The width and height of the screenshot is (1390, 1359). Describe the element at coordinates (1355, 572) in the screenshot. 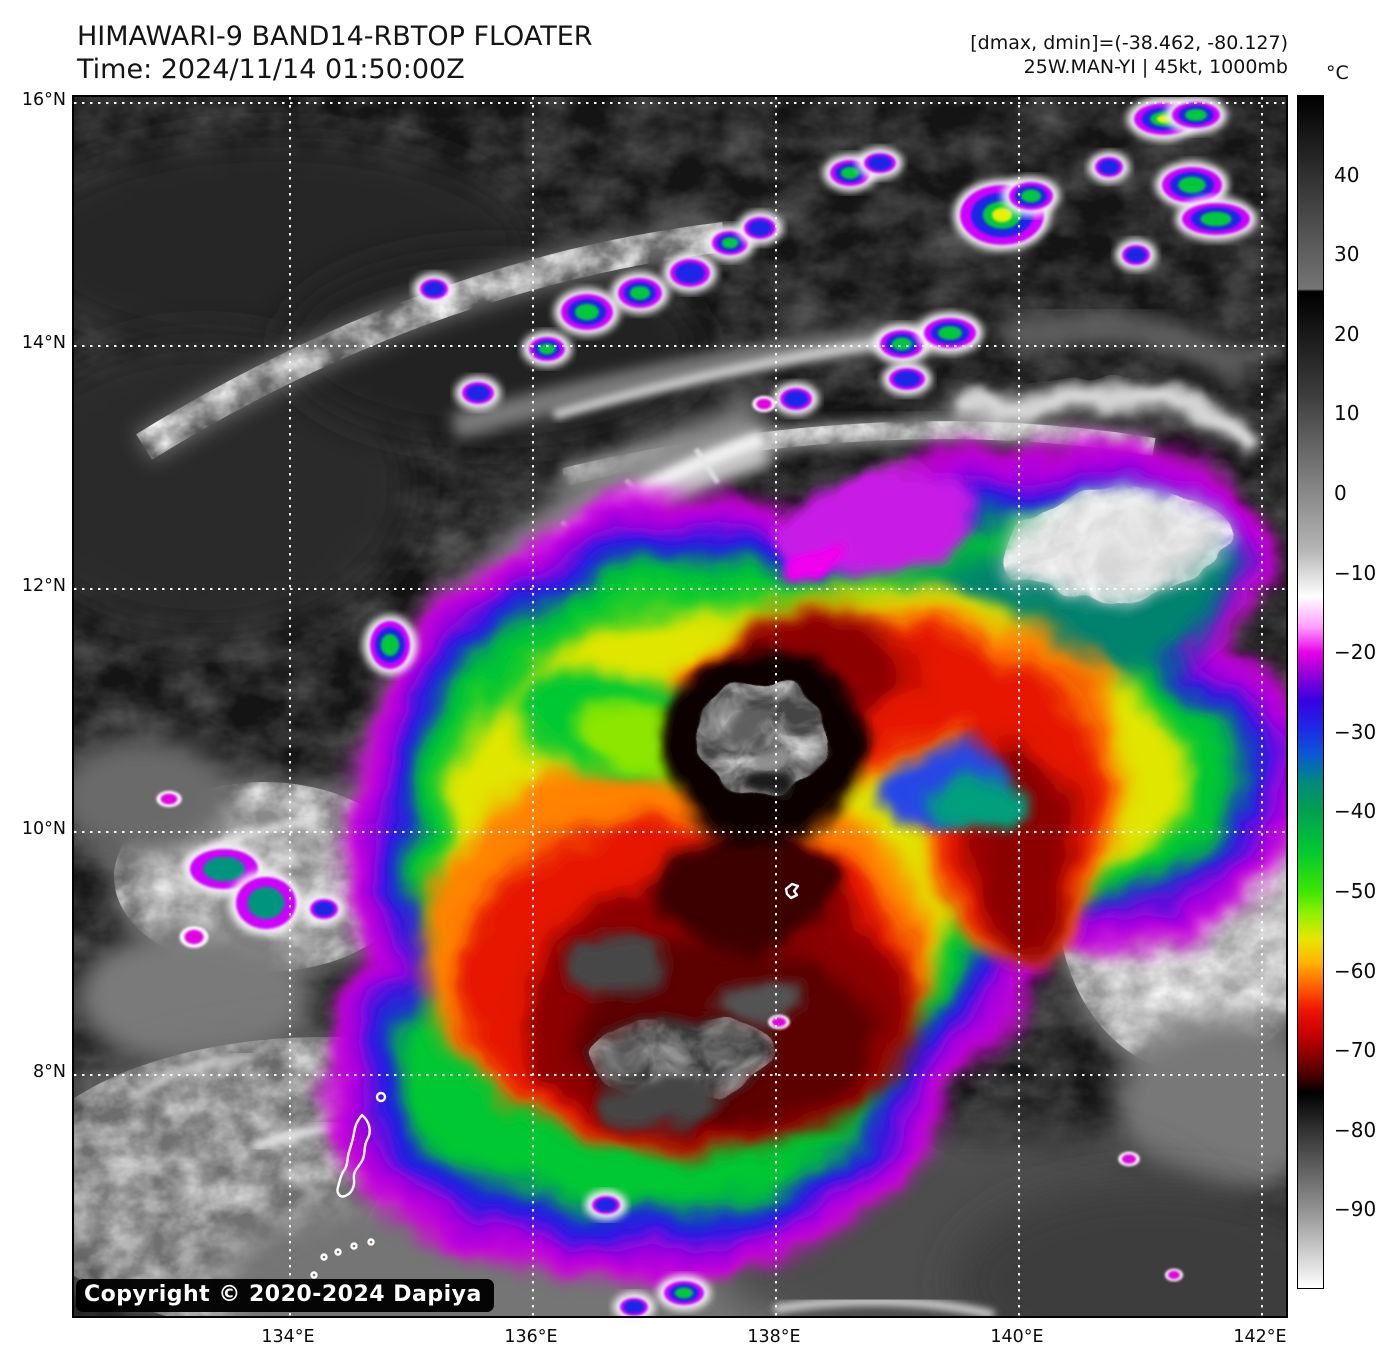

I see `colorbar-tick-label: −10` at that location.